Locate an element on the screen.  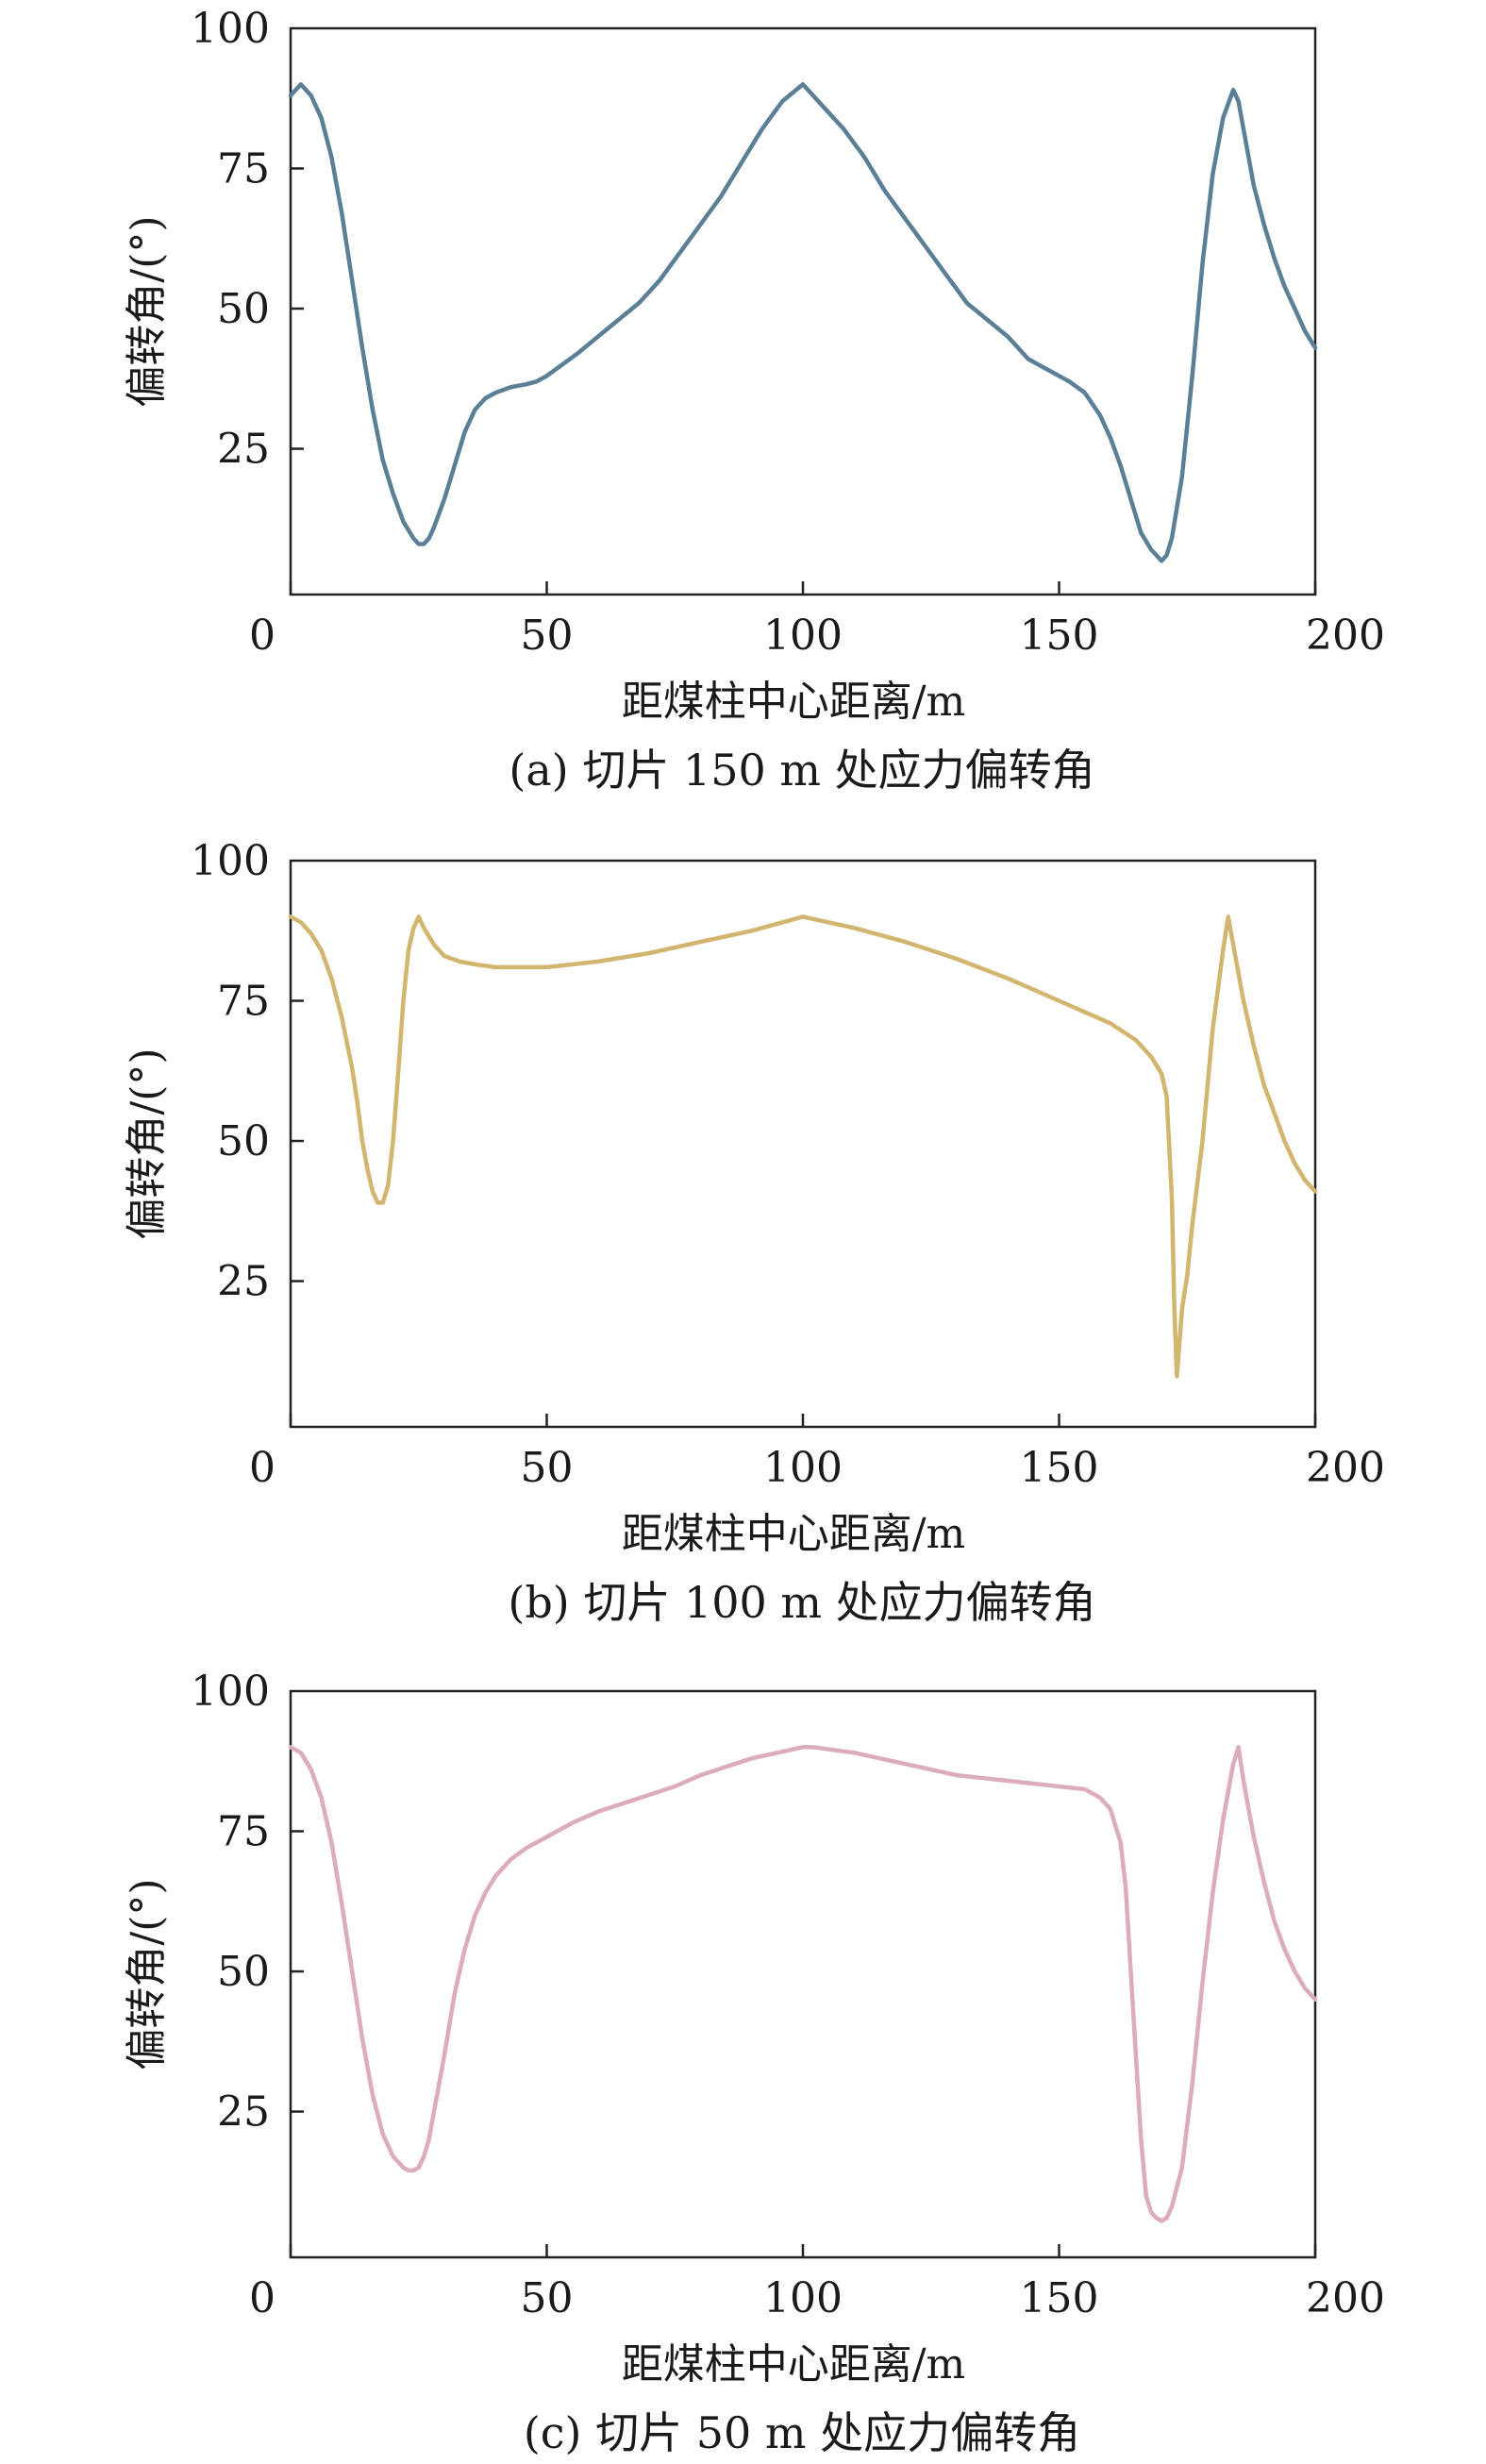
panel-caption: (a) 切片 150 m 处应力偏转角 is located at coordinates (802, 770).